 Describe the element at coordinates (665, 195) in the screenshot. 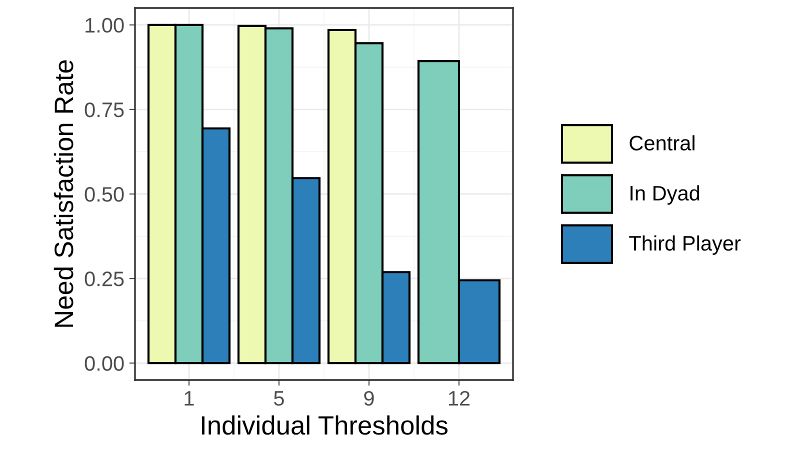

I see `legend-label: In Dyad` at that location.